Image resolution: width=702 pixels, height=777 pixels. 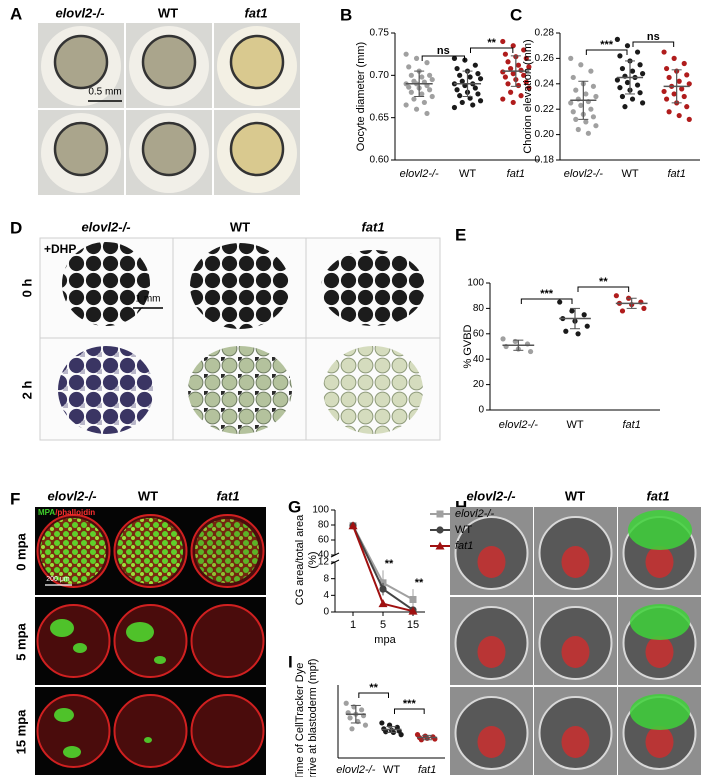 What do you see at coordinates (20, 551) in the screenshot?
I see `row-header: 0 mpa` at bounding box center [20, 551].